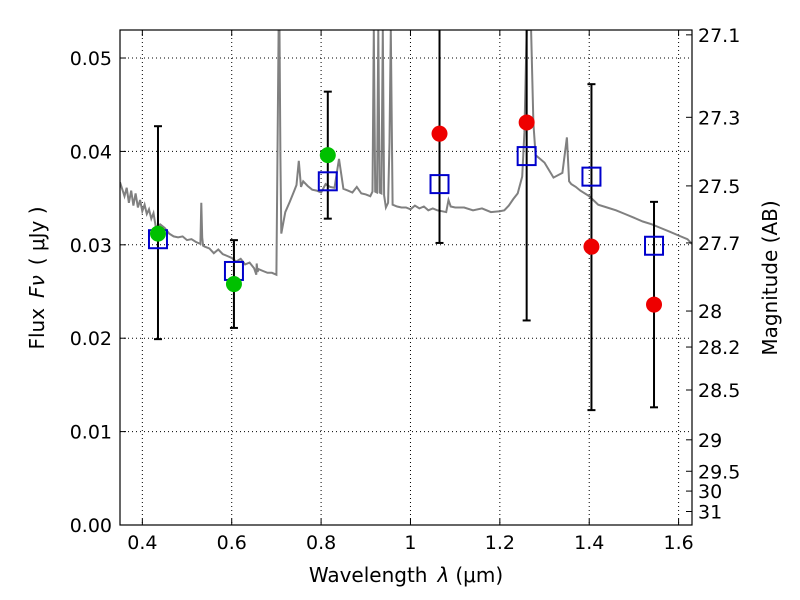  I want to click on magnitude-tick-label: 27.1, so click(719, 36).